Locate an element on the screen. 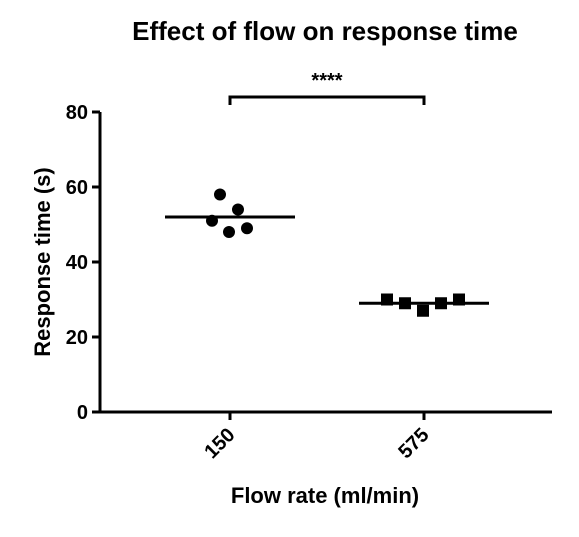 This screenshot has height=537, width=579. y-tick-label: 0 is located at coordinates (82, 413).